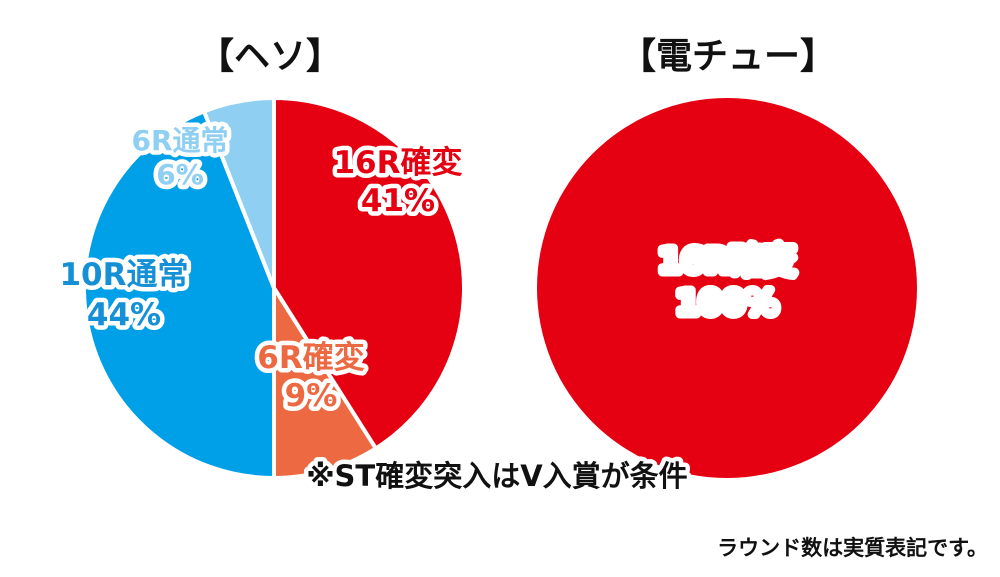  What do you see at coordinates (270, 56) in the screenshot?
I see `chart-title-heso: 【ヘソ】` at bounding box center [270, 56].